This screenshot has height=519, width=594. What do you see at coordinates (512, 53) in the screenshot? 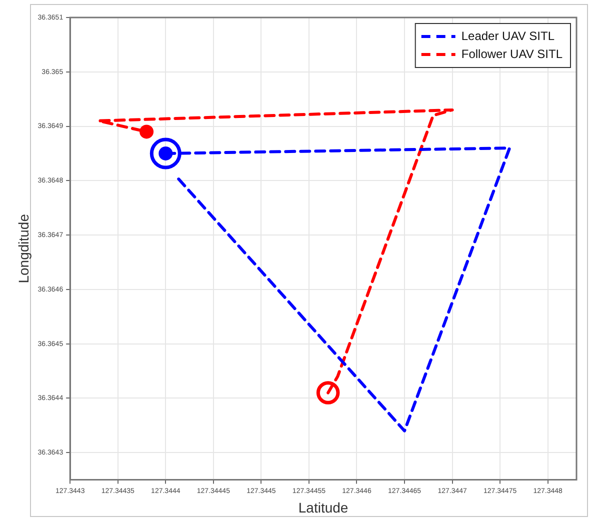
I see `legend-label: Follower UAV SITL` at bounding box center [512, 53].